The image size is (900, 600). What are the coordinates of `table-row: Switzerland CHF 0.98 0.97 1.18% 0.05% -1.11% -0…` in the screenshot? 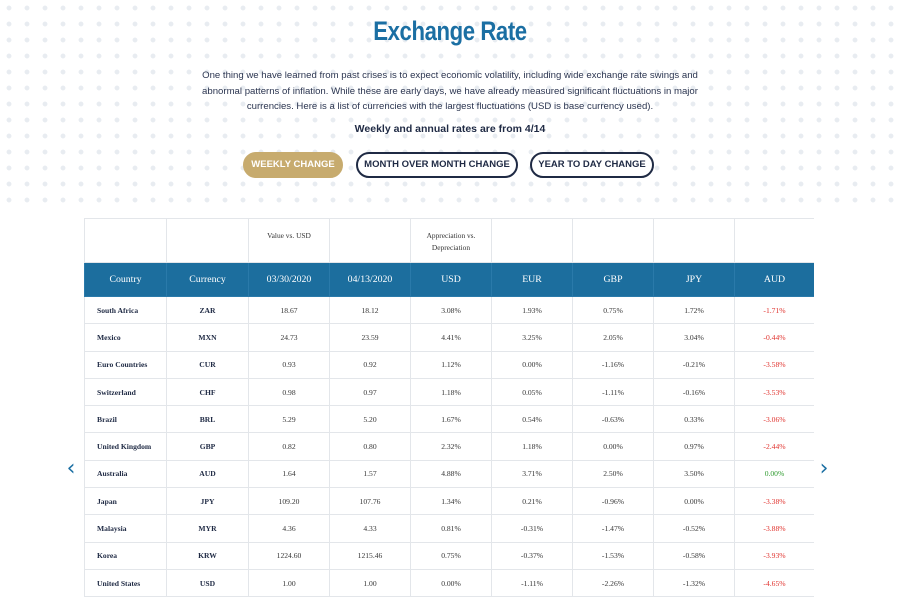 It's located at (449, 392).